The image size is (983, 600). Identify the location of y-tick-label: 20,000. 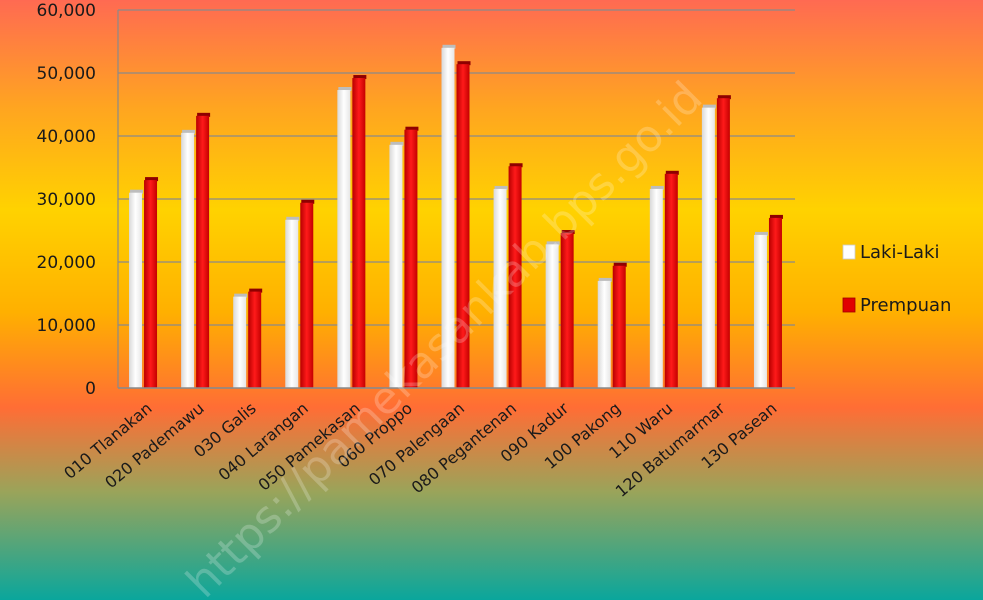
(66, 263).